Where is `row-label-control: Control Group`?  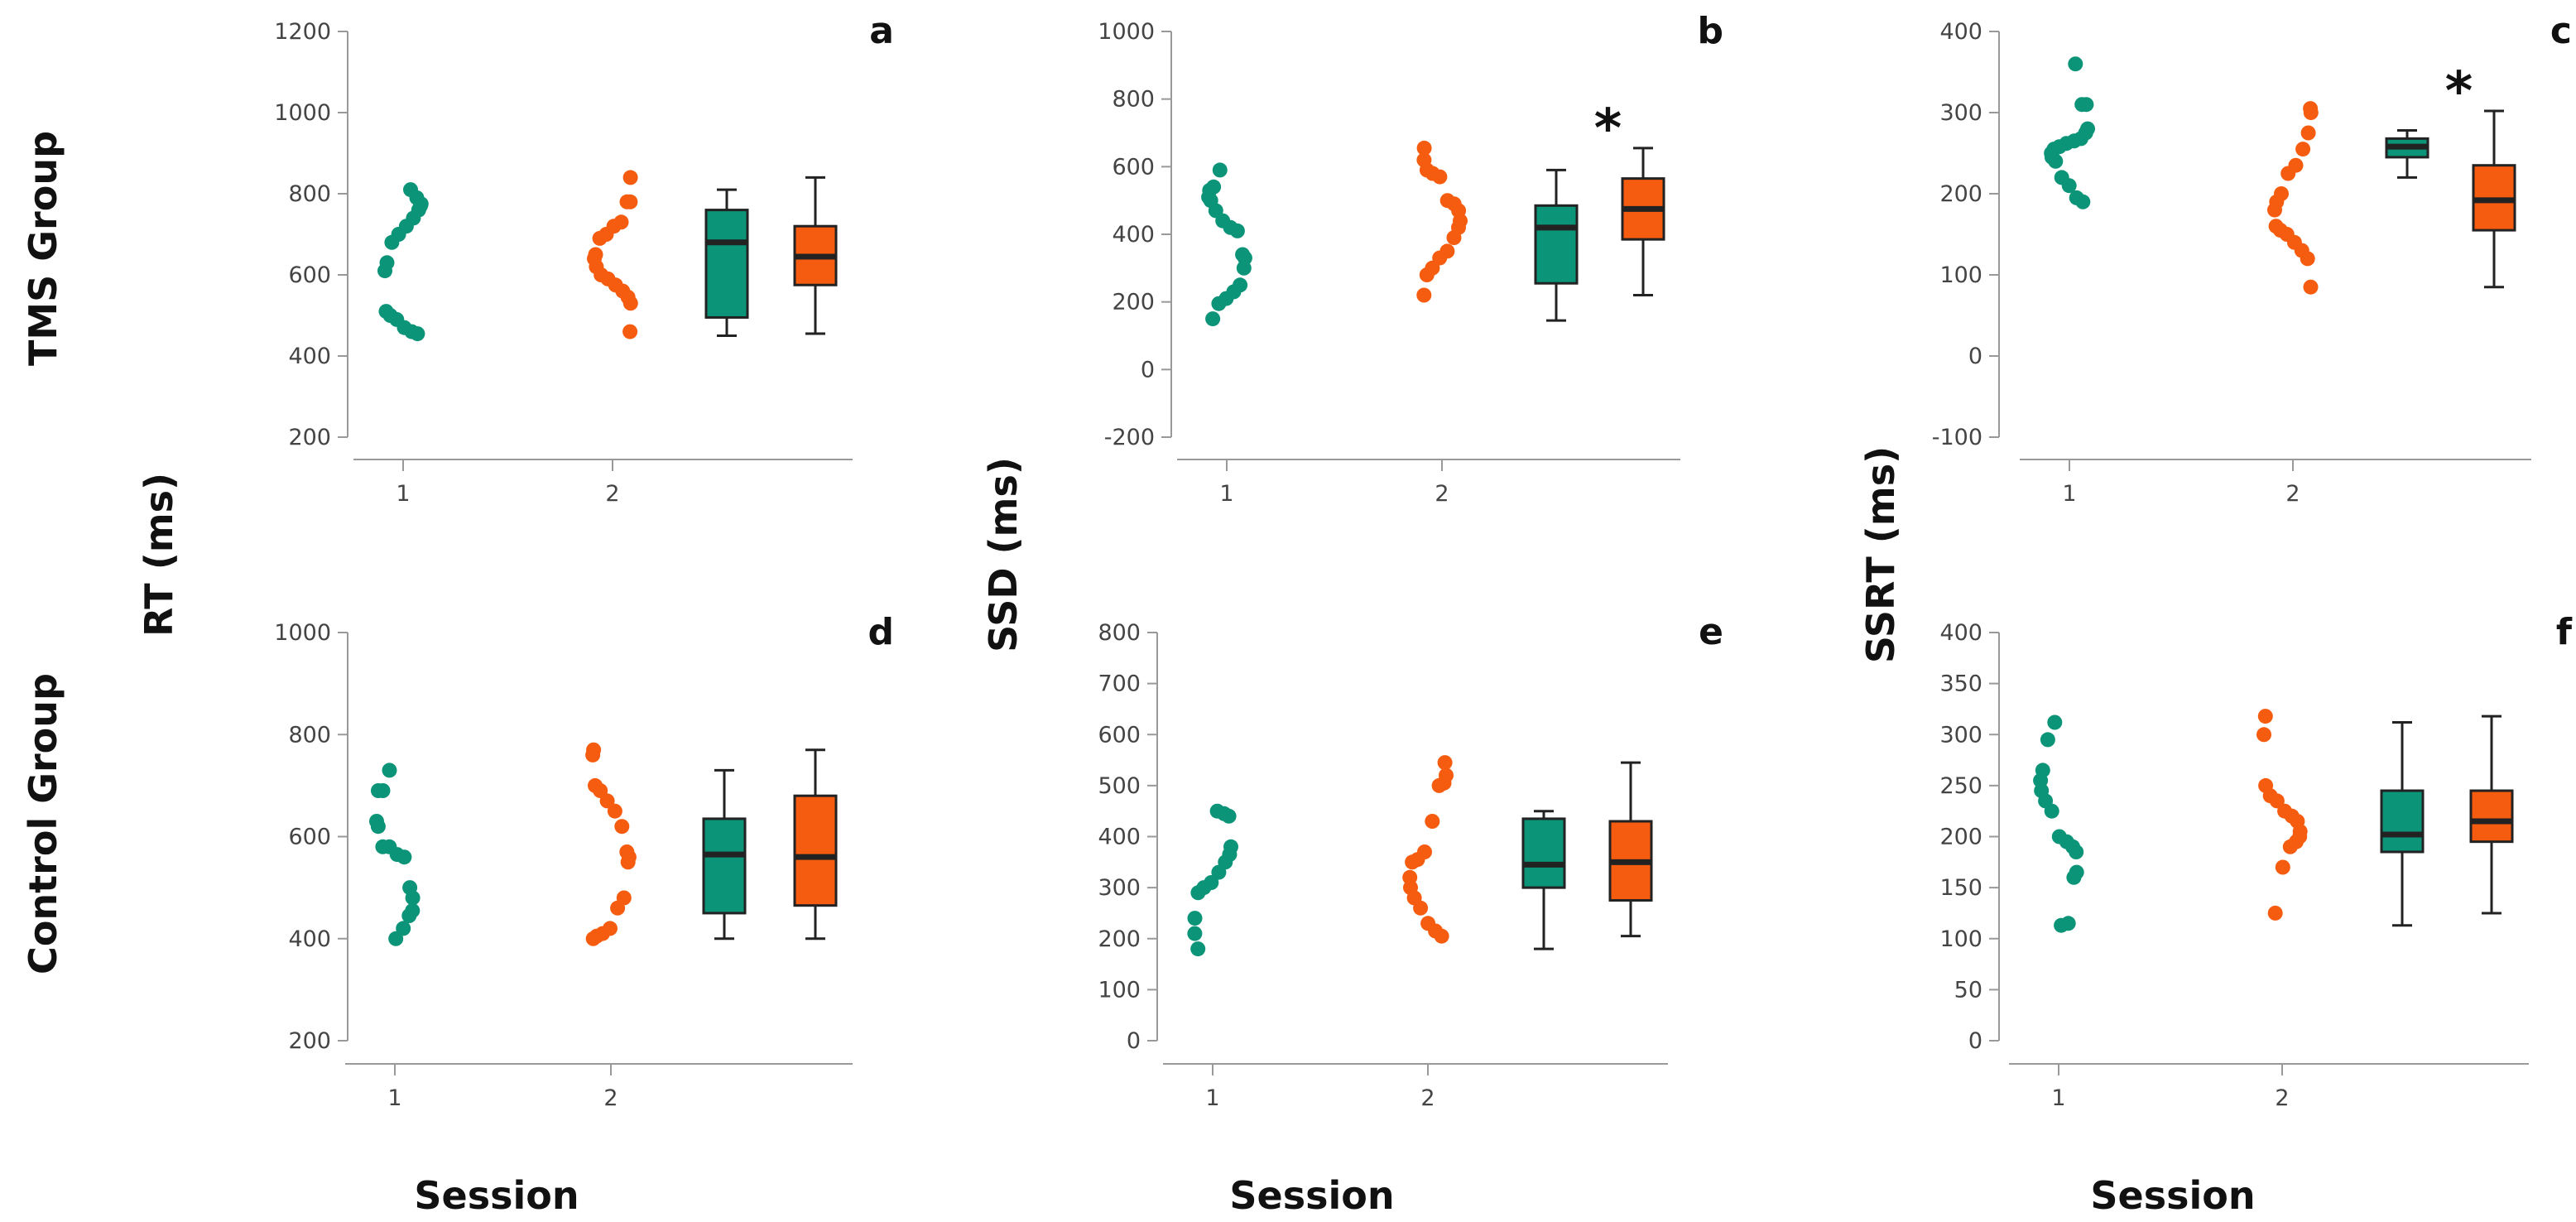 row-label-control: Control Group is located at coordinates (43, 823).